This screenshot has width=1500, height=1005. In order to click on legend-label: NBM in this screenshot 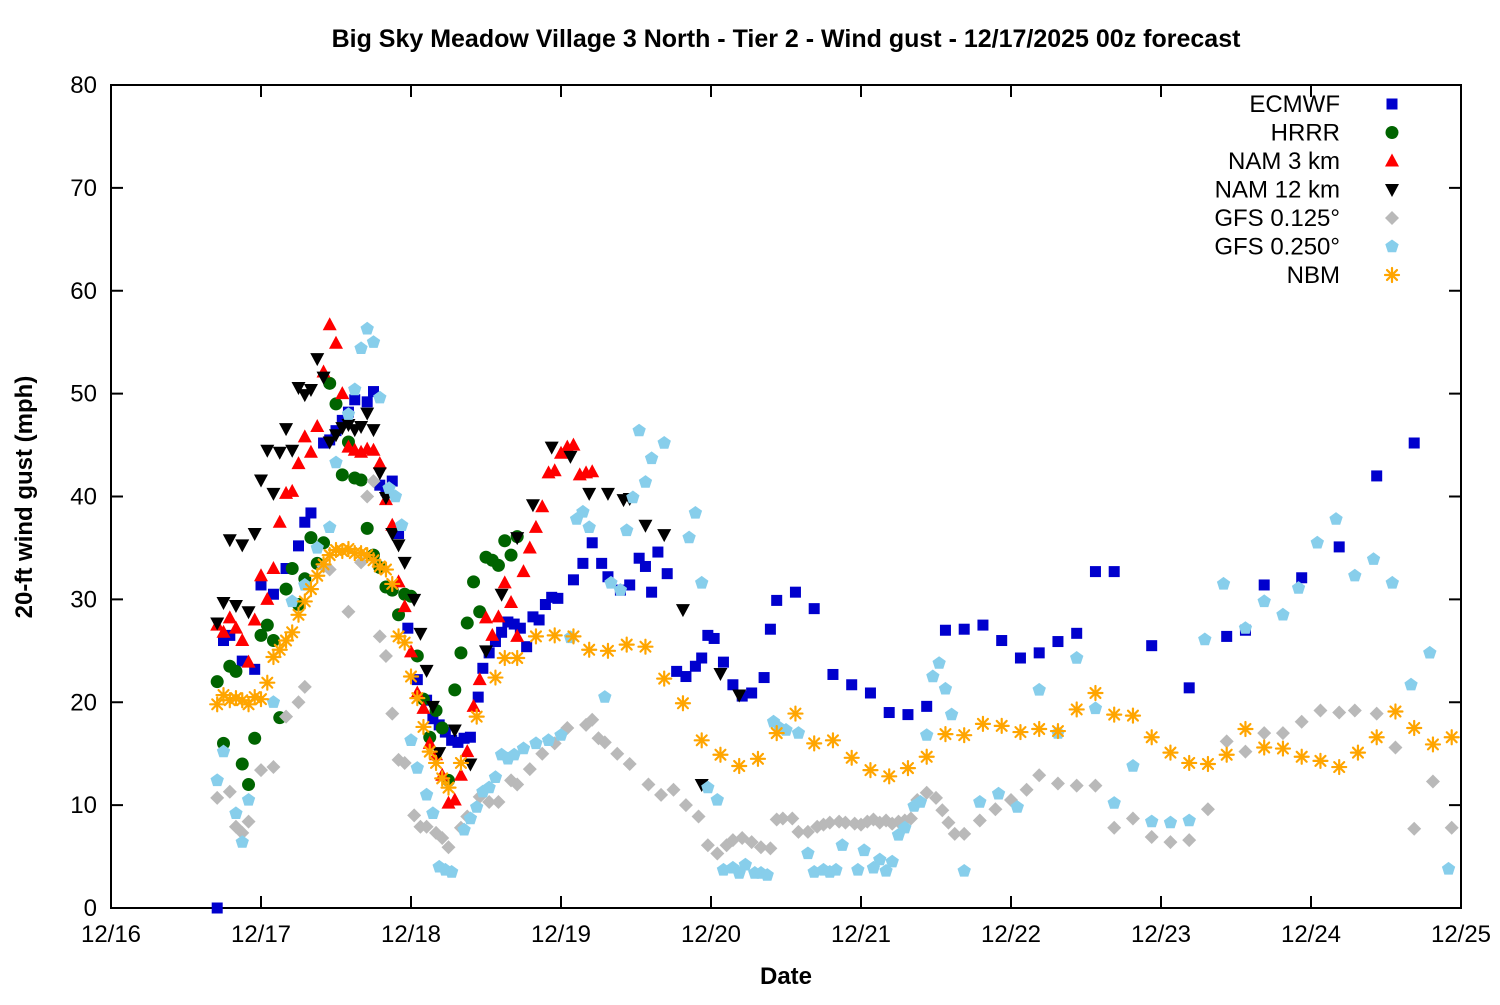, I will do `click(1313, 275)`.